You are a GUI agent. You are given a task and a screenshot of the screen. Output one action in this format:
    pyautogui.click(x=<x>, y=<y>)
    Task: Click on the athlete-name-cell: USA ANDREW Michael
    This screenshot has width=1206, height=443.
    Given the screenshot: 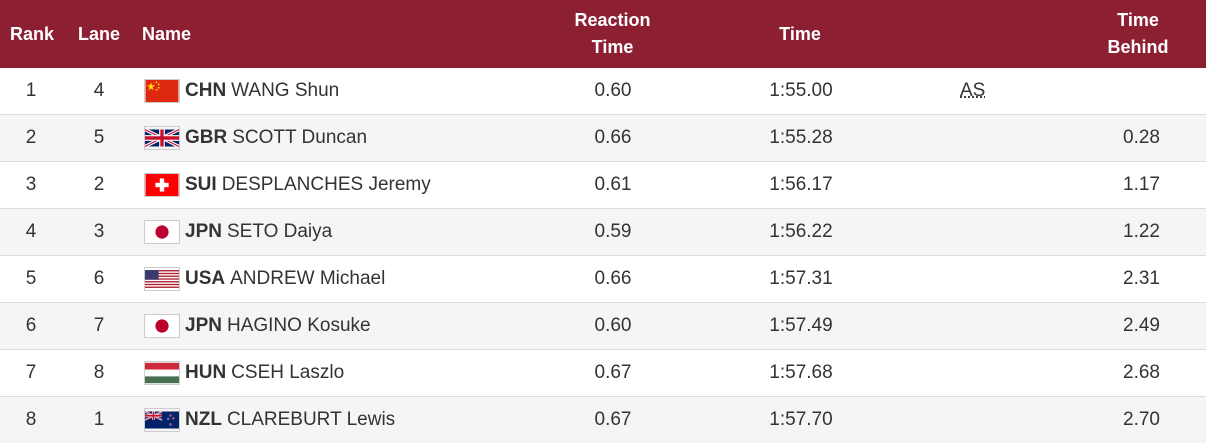 What is the action you would take?
    pyautogui.click(x=264, y=279)
    